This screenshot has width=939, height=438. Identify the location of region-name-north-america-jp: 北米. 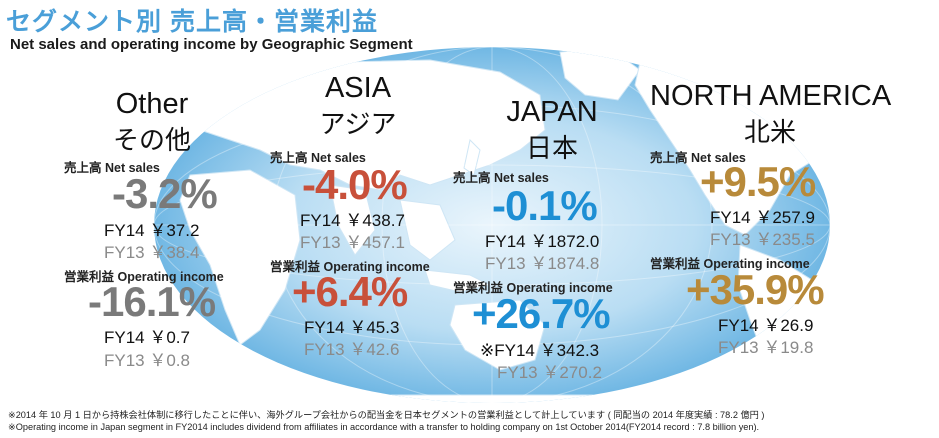
(769, 132).